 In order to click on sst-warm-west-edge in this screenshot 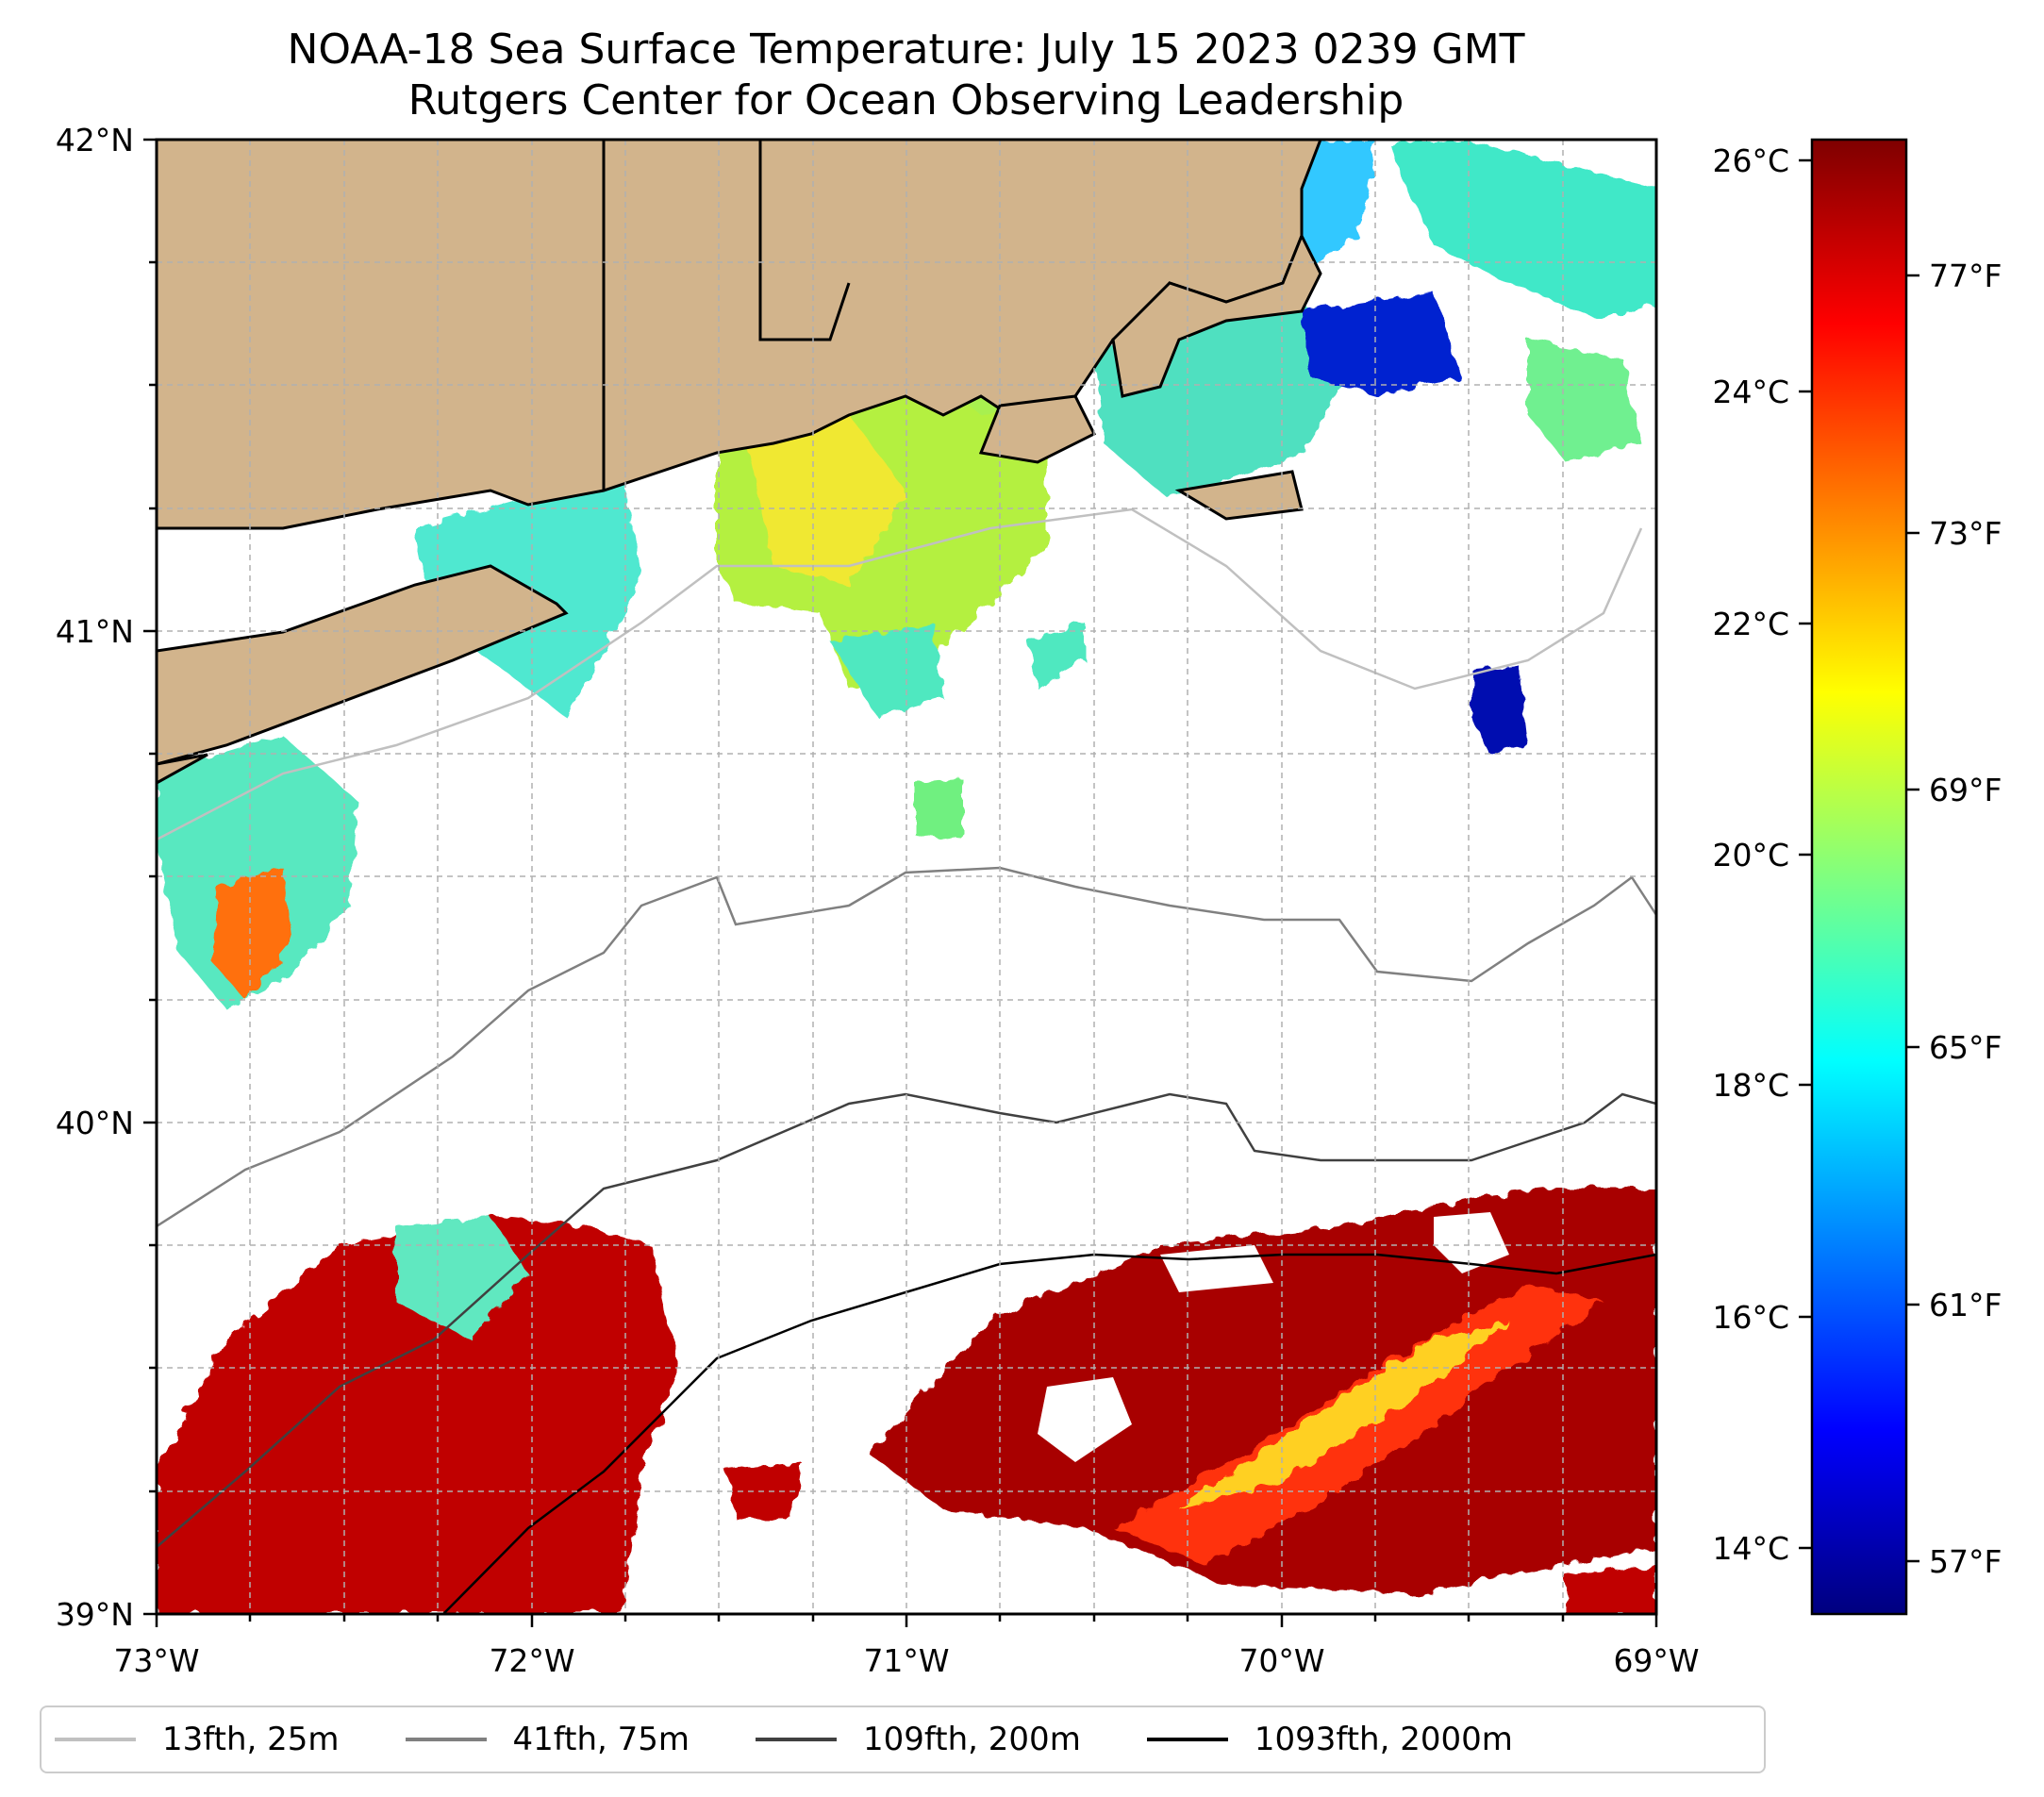, I will do `click(462, 1278)`.